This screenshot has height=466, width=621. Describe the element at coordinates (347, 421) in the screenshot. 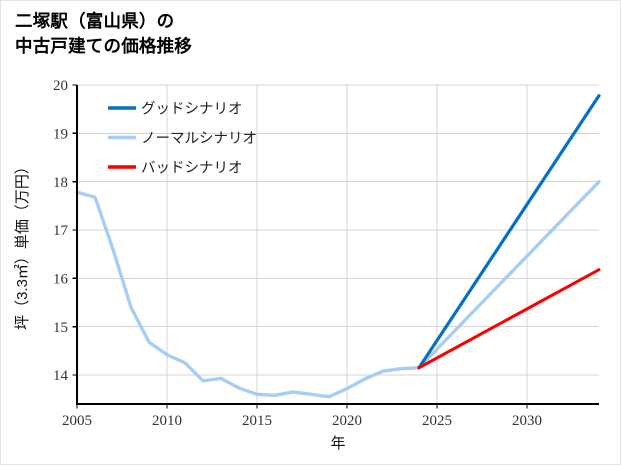

I see `x-tick-label: 2020` at that location.